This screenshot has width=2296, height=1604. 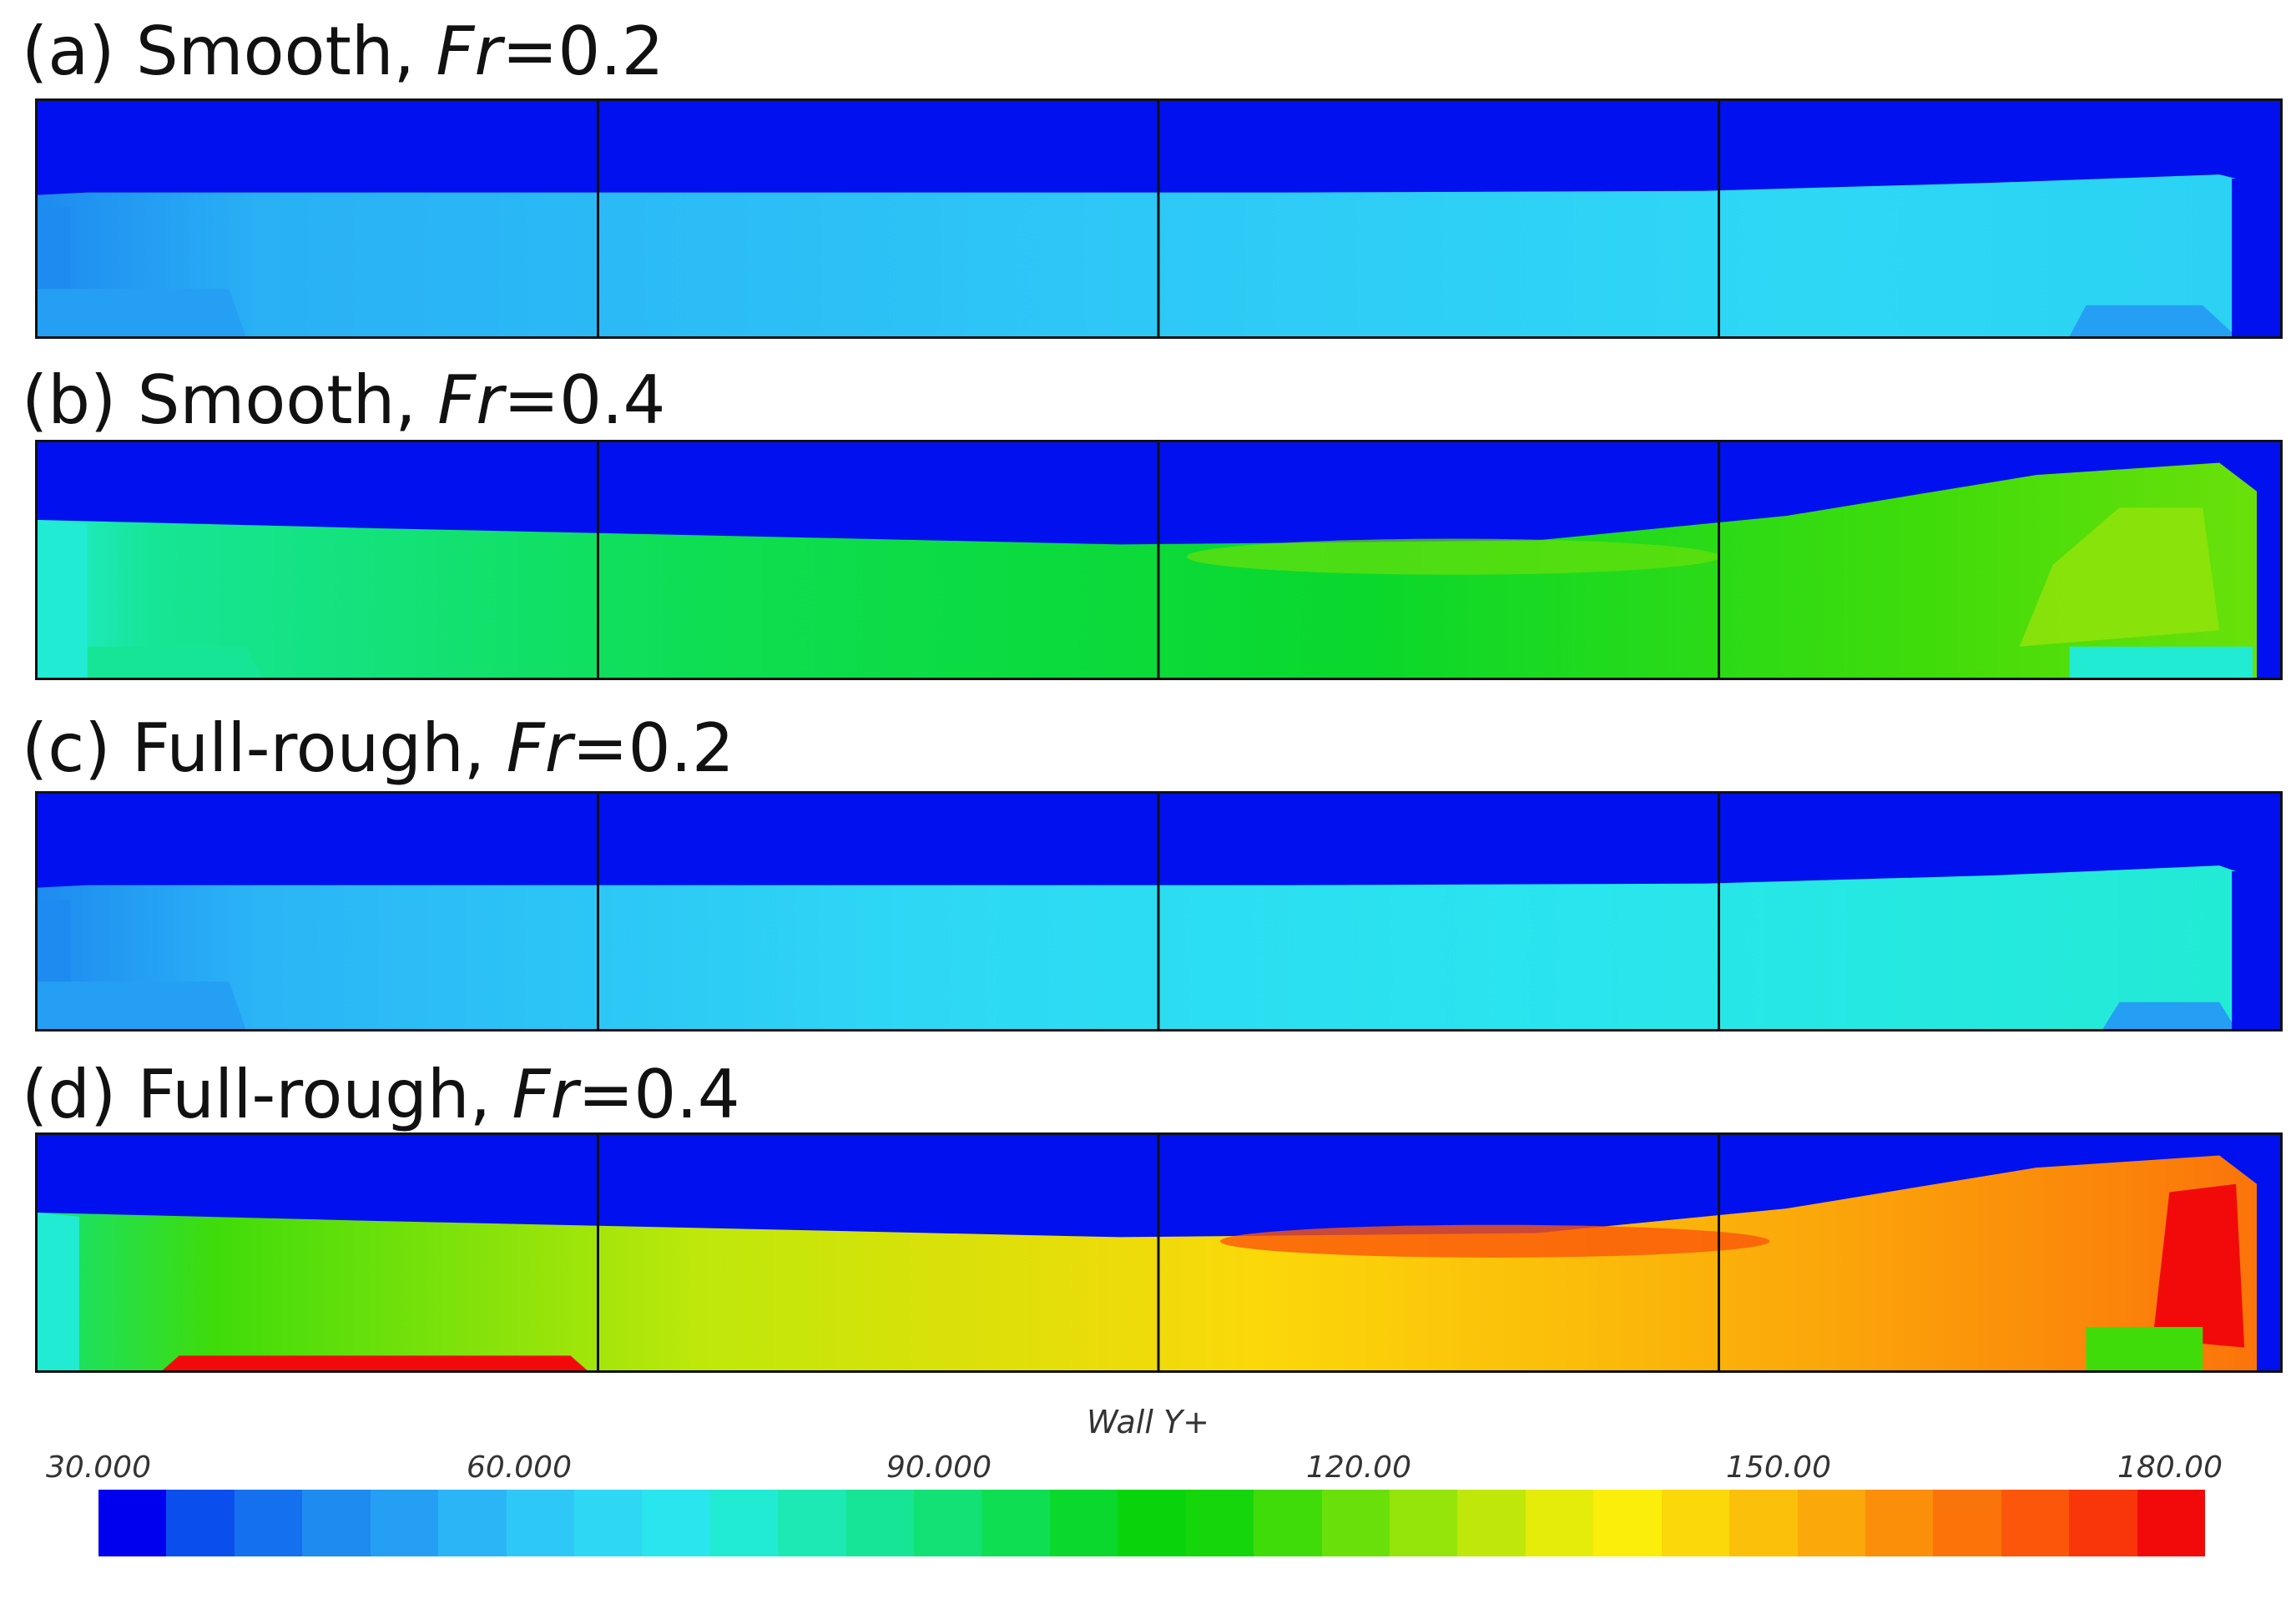 I want to click on colorbar-tick-label: 30.000, so click(x=99, y=1467).